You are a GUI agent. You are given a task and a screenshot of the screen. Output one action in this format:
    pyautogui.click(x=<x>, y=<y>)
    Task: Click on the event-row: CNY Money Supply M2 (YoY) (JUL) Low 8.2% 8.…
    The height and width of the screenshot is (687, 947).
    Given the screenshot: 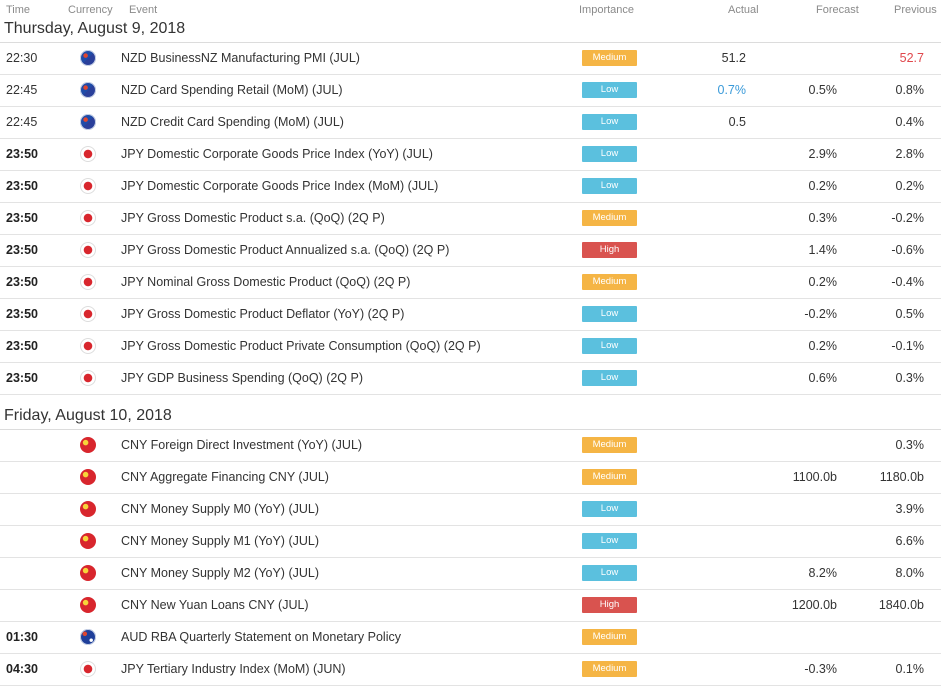 What is the action you would take?
    pyautogui.click(x=470, y=573)
    